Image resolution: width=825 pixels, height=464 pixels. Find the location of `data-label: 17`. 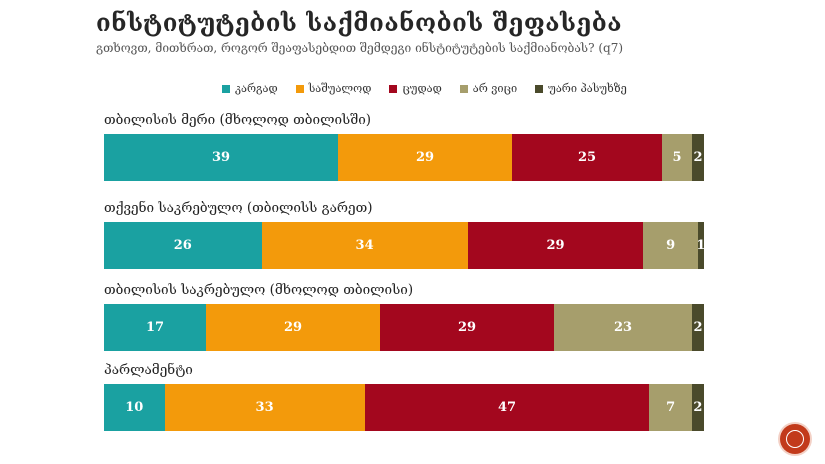

data-label: 17 is located at coordinates (155, 327).